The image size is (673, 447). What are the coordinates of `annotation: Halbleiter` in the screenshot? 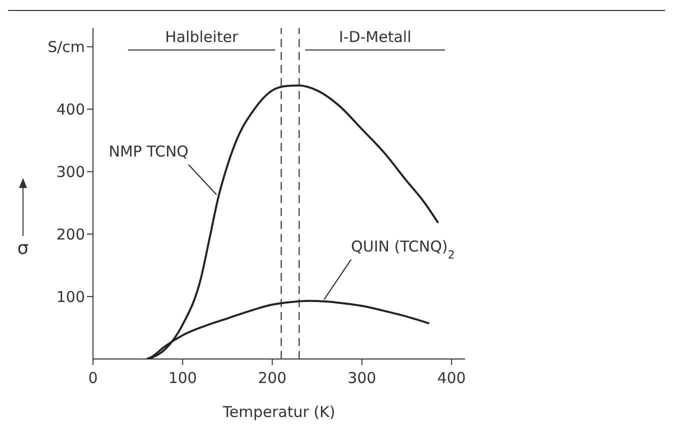 It's located at (202, 37).